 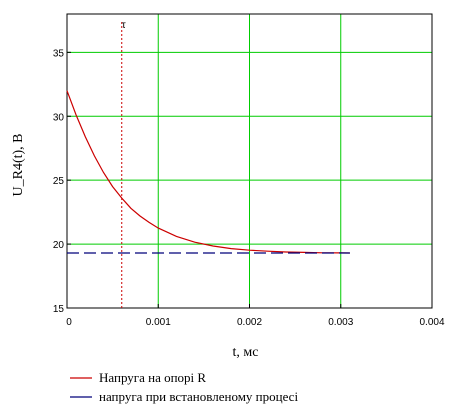 I want to click on y-tick-label: 35, so click(x=59, y=53).